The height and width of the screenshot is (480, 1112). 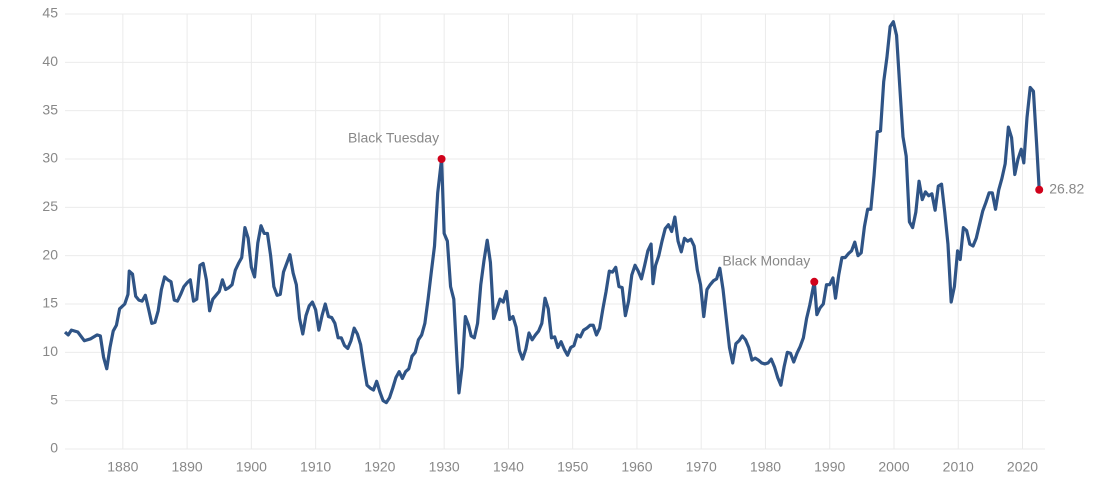 What do you see at coordinates (251, 467) in the screenshot?
I see `x-tick-label: 1900` at bounding box center [251, 467].